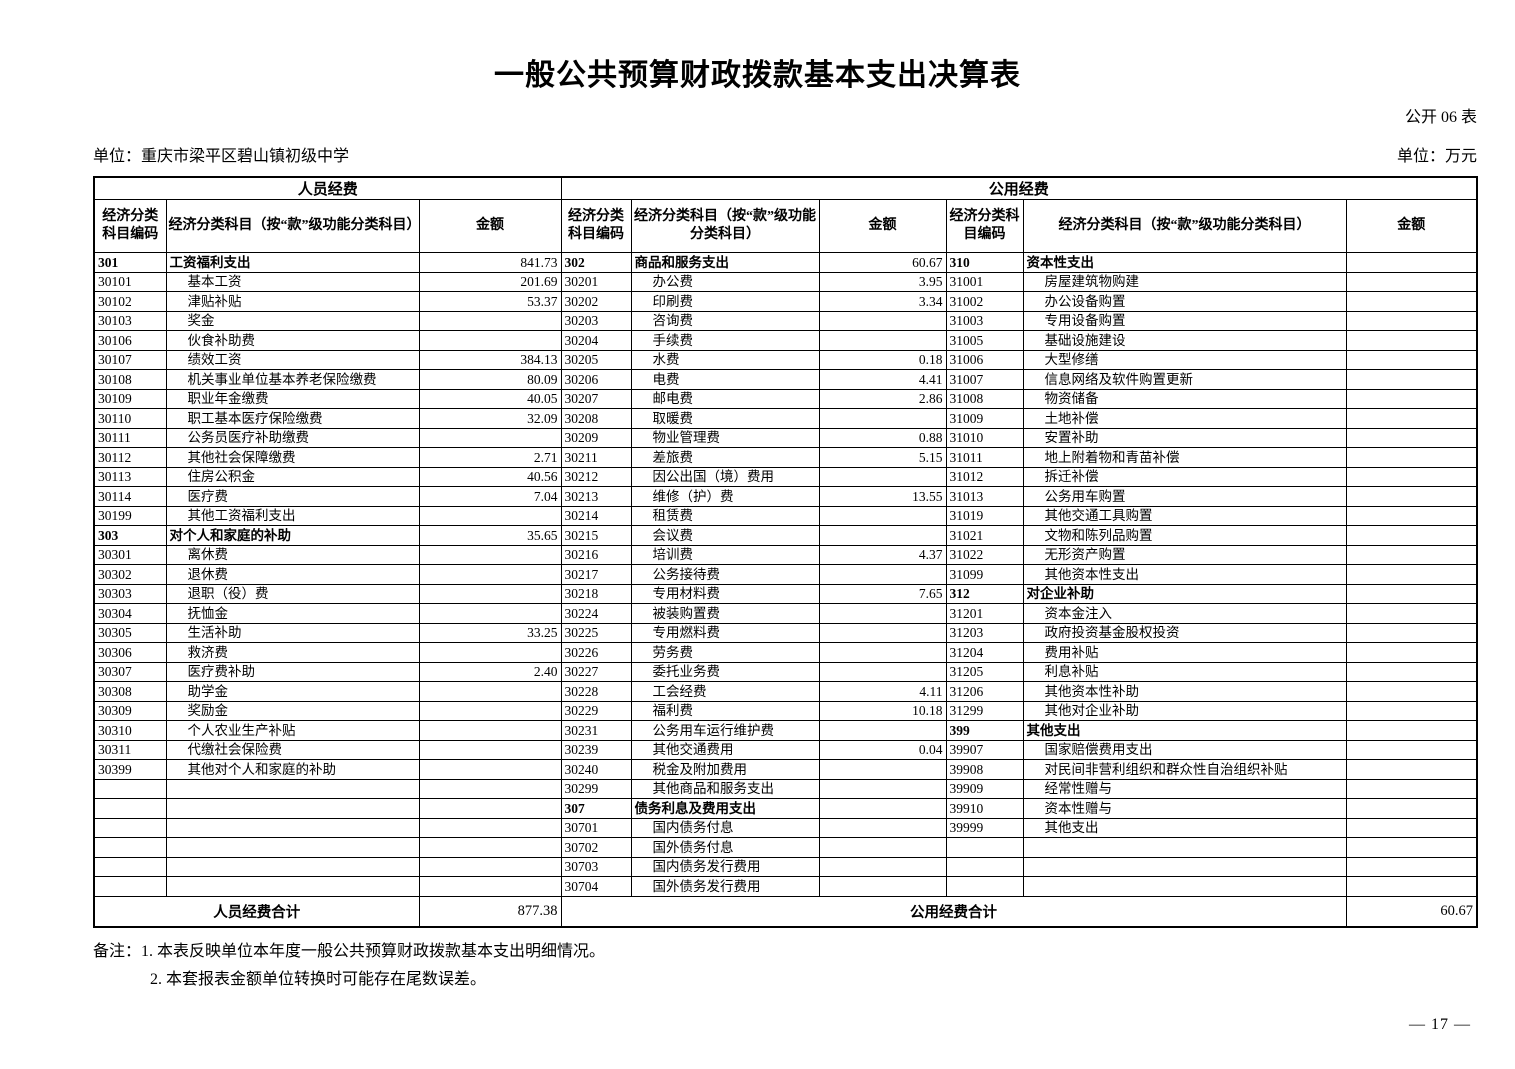 This screenshot has width=1515, height=1069. What do you see at coordinates (1184, 457) in the screenshot?
I see `subject-cell: 地上附着物和青苗补偿` at bounding box center [1184, 457].